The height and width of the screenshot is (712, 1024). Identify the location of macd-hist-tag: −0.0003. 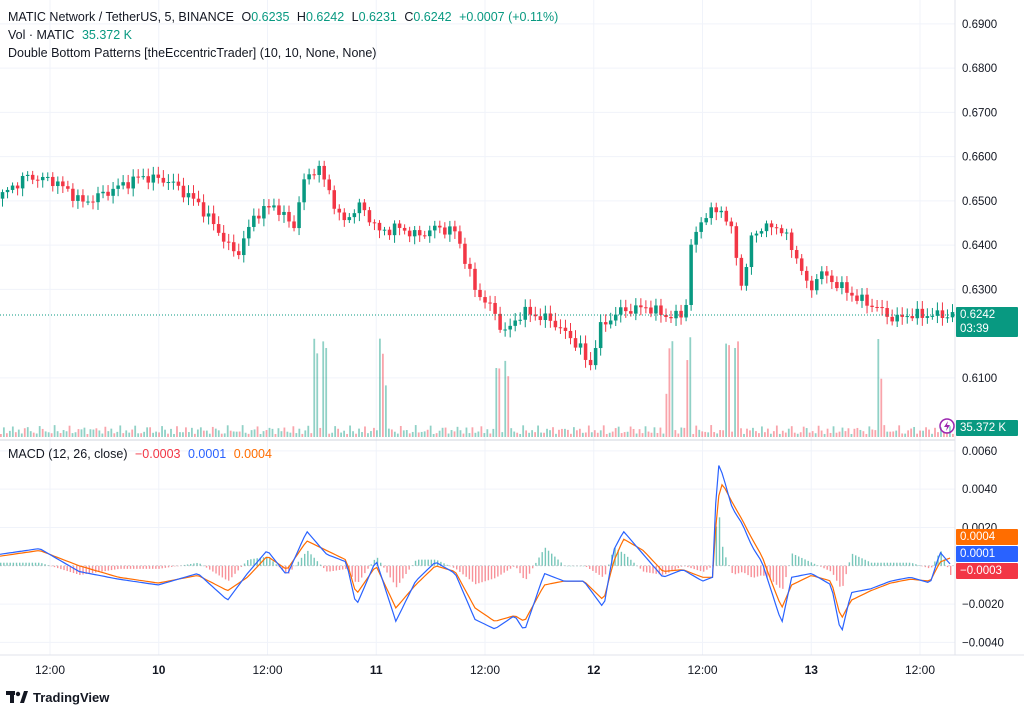
(987, 571).